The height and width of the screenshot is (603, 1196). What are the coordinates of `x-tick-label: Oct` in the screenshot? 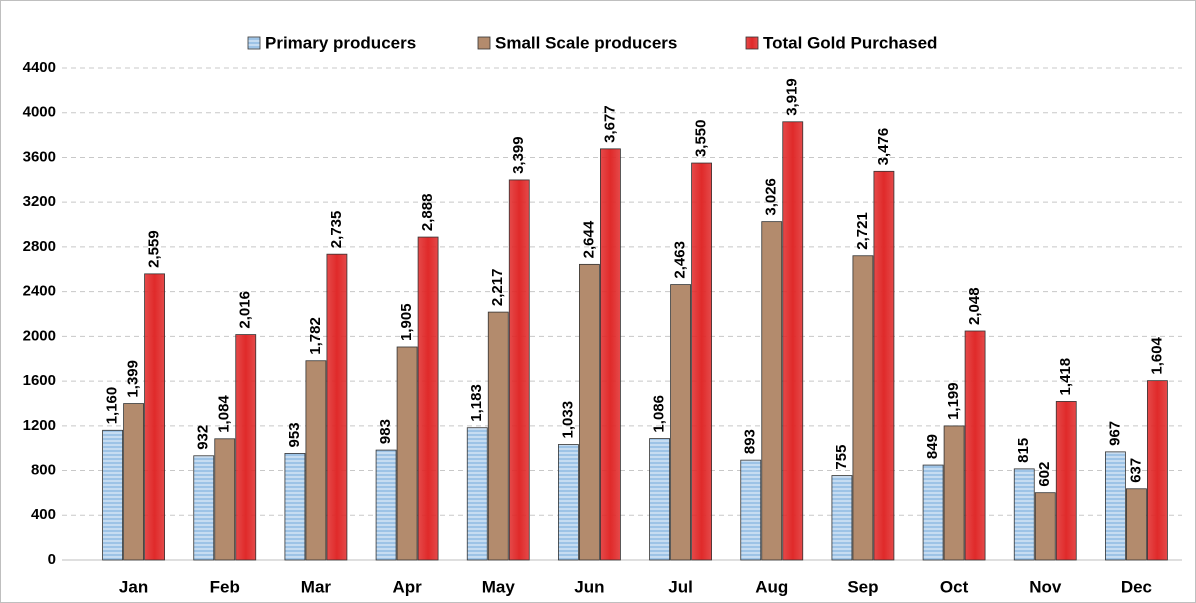 It's located at (954, 586).